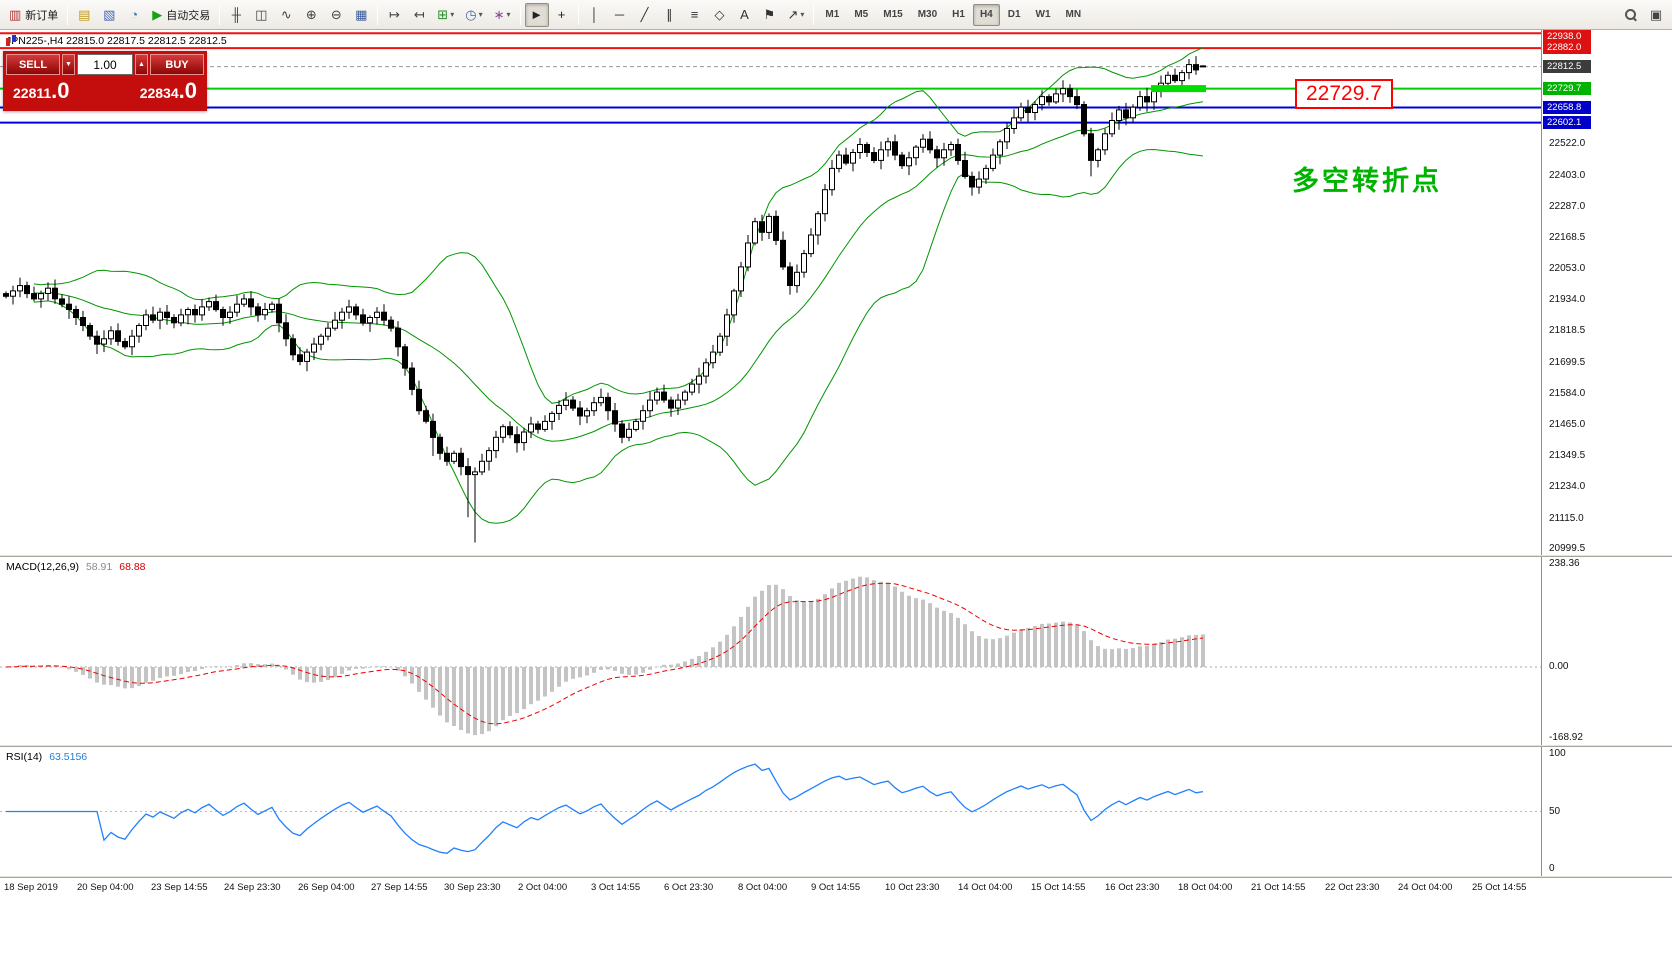 The image size is (1672, 955). Describe the element at coordinates (42, 15) in the screenshot. I see `new-order-button-label: 新订单` at that location.